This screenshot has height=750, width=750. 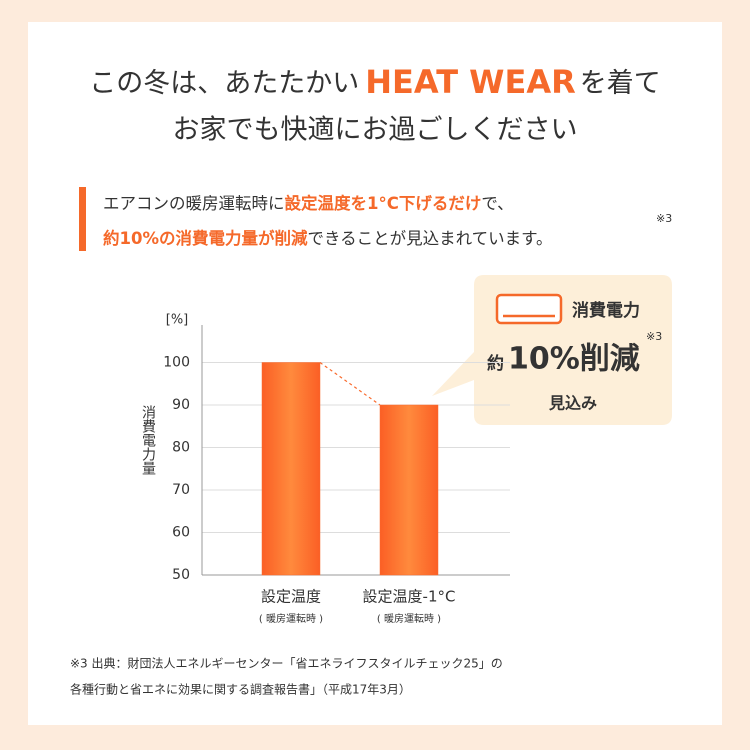 I want to click on y-tick-label: 60, so click(x=181, y=533).